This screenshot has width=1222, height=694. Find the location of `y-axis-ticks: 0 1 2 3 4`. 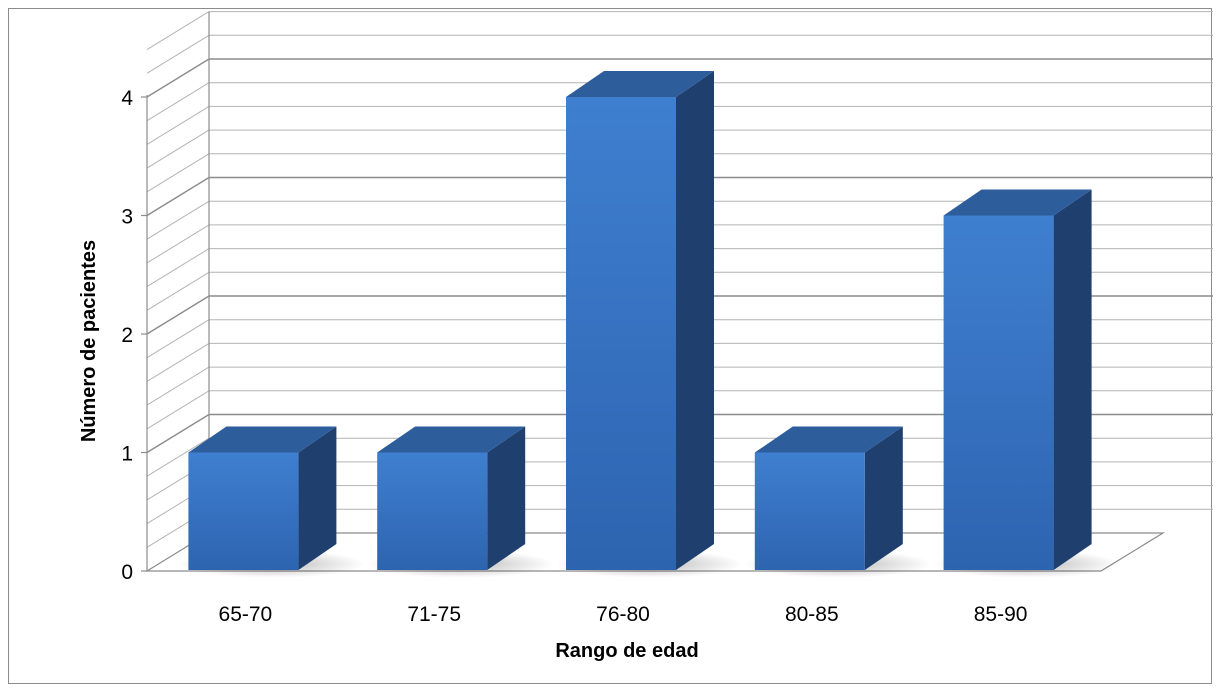

y-axis-ticks: 0 1 2 3 4 is located at coordinates (134, 335).